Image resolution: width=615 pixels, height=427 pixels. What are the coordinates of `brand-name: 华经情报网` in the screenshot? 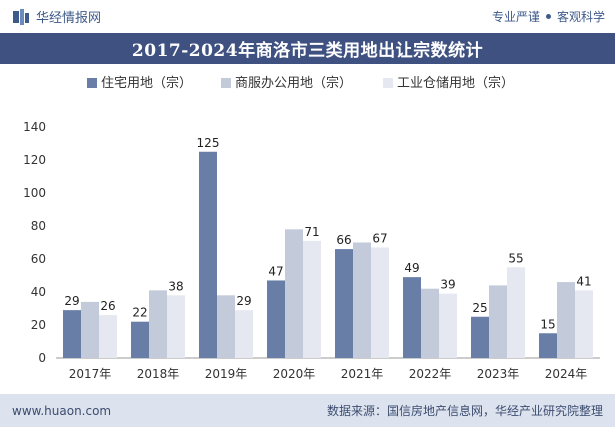 It's located at (69, 18).